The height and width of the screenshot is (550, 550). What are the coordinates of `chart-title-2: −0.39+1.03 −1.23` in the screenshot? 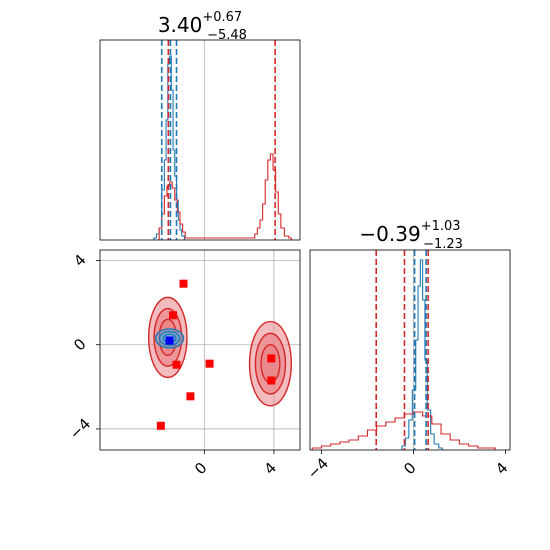 It's located at (410, 235).